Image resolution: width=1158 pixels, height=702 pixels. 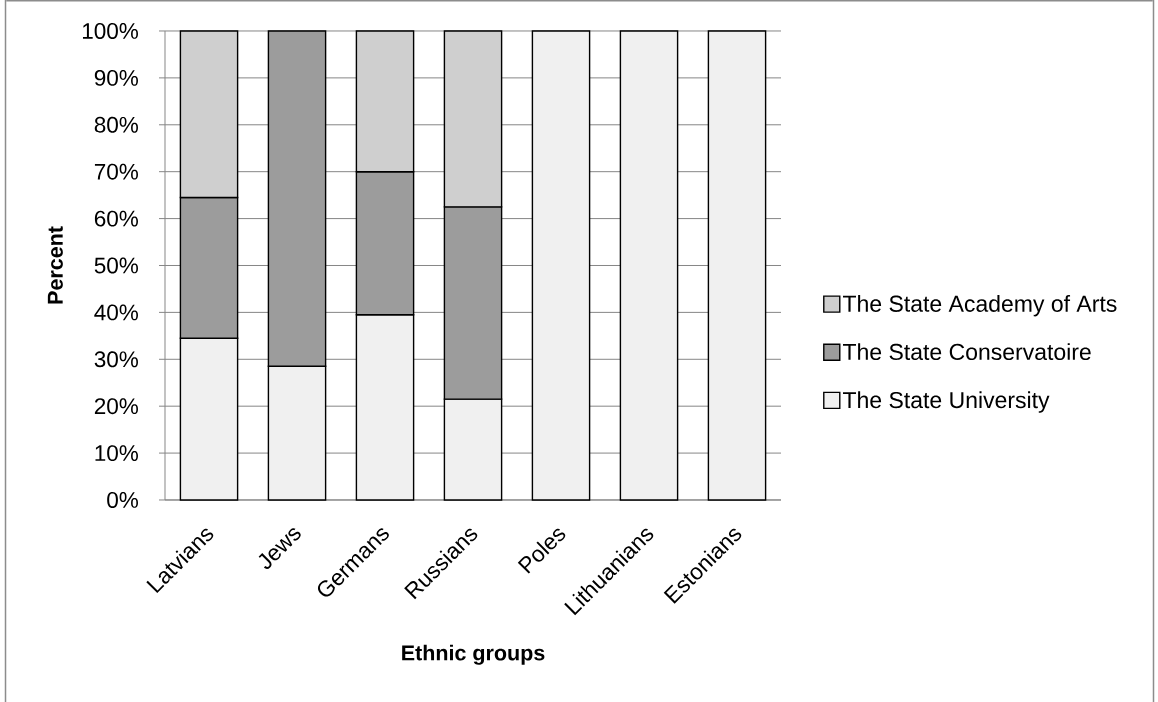 I want to click on y-tick-label: 10%, so click(x=116, y=453).